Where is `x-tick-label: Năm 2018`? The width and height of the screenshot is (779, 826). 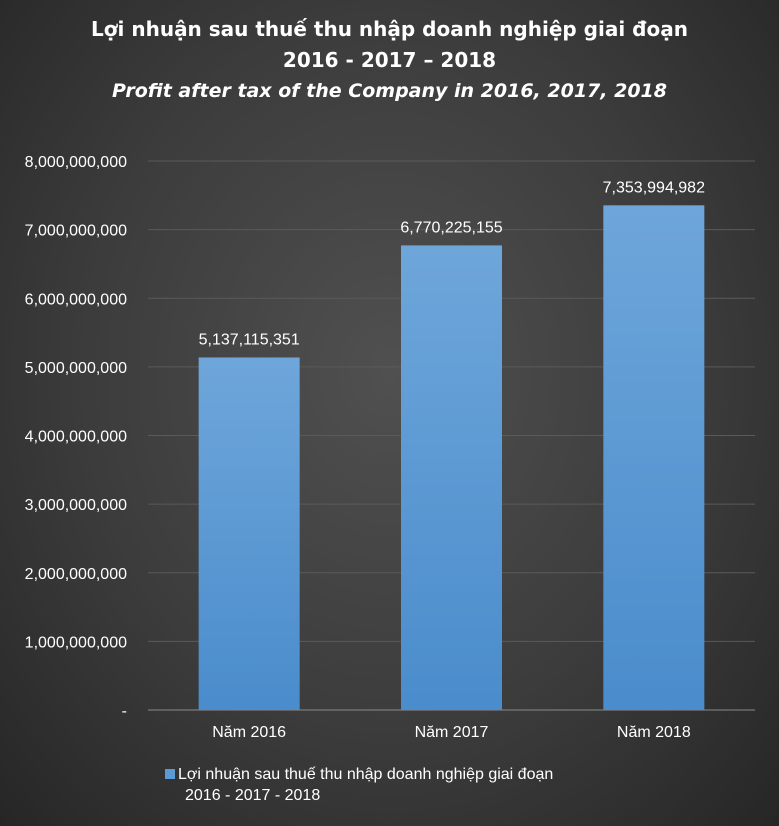 x-tick-label: Năm 2018 is located at coordinates (654, 732).